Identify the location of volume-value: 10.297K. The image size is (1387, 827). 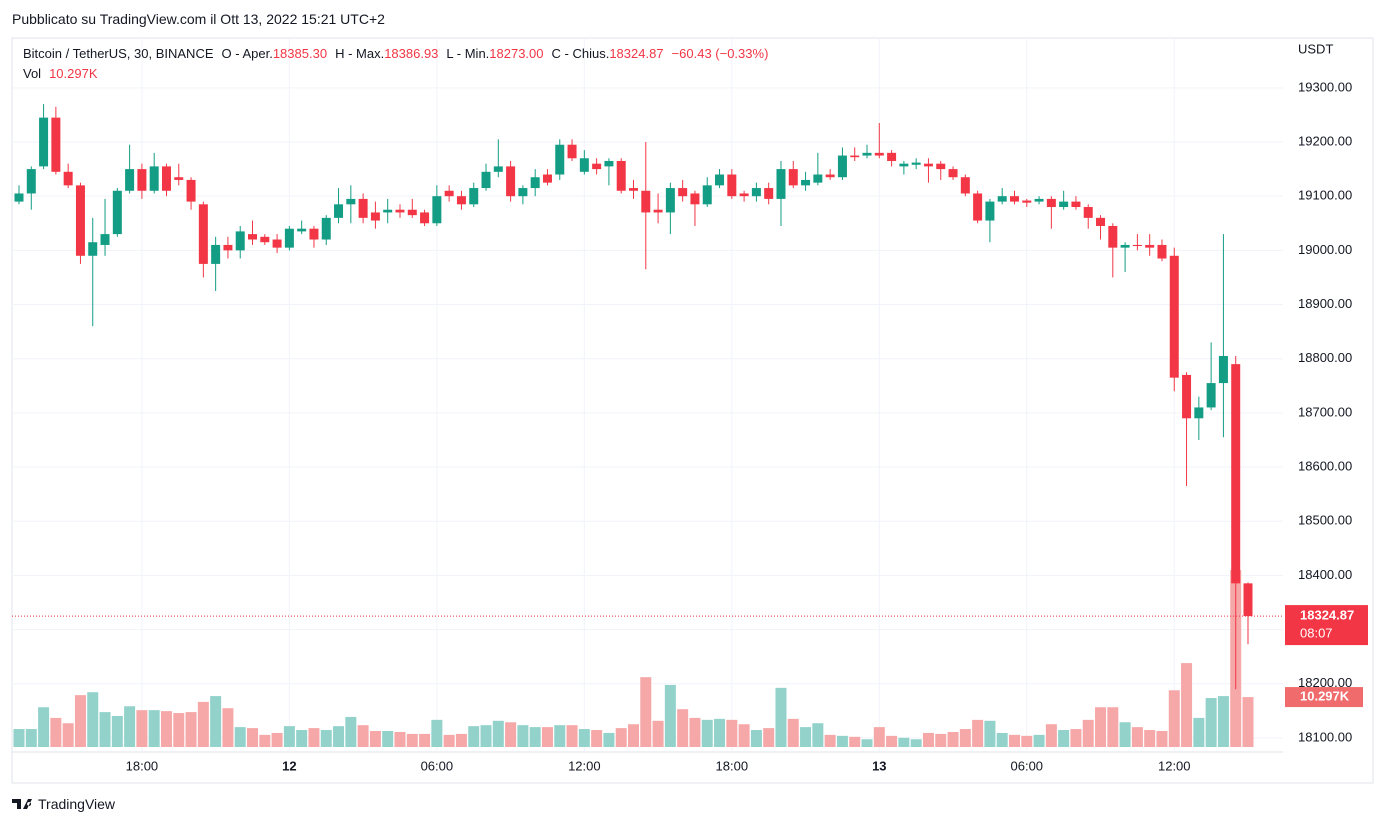
(73, 73).